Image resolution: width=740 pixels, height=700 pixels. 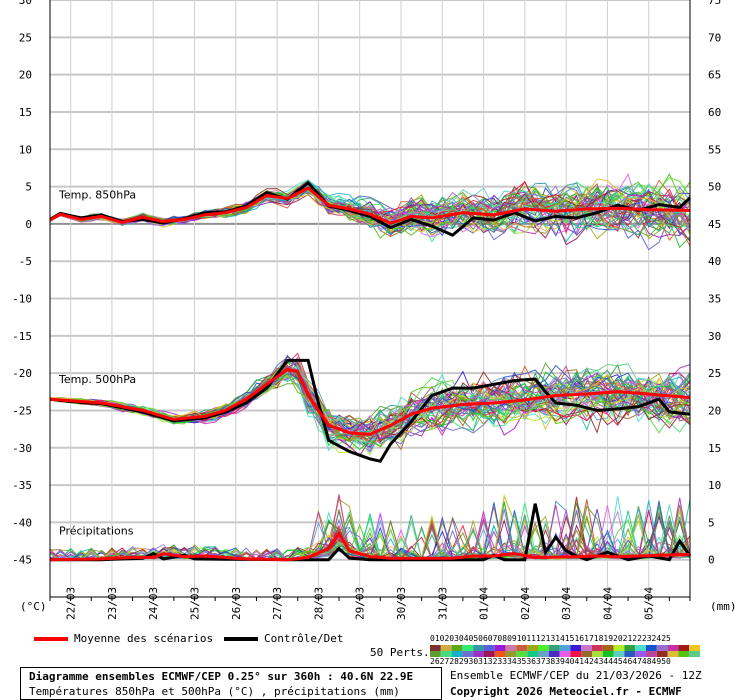 What do you see at coordinates (714, 149) in the screenshot?
I see `y-tick-right: 55` at bounding box center [714, 149].